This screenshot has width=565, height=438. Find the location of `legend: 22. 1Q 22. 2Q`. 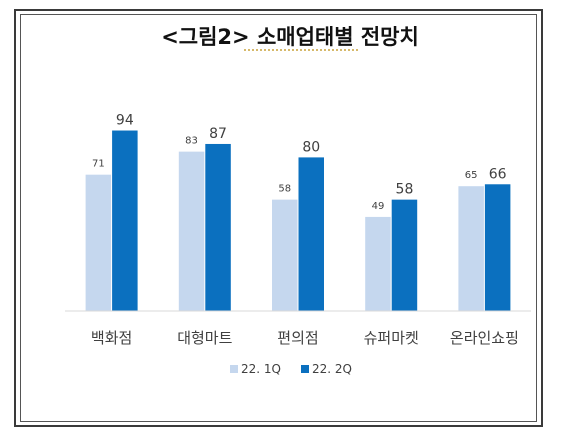

legend: 22. 1Q 22. 2Q is located at coordinates (291, 369).